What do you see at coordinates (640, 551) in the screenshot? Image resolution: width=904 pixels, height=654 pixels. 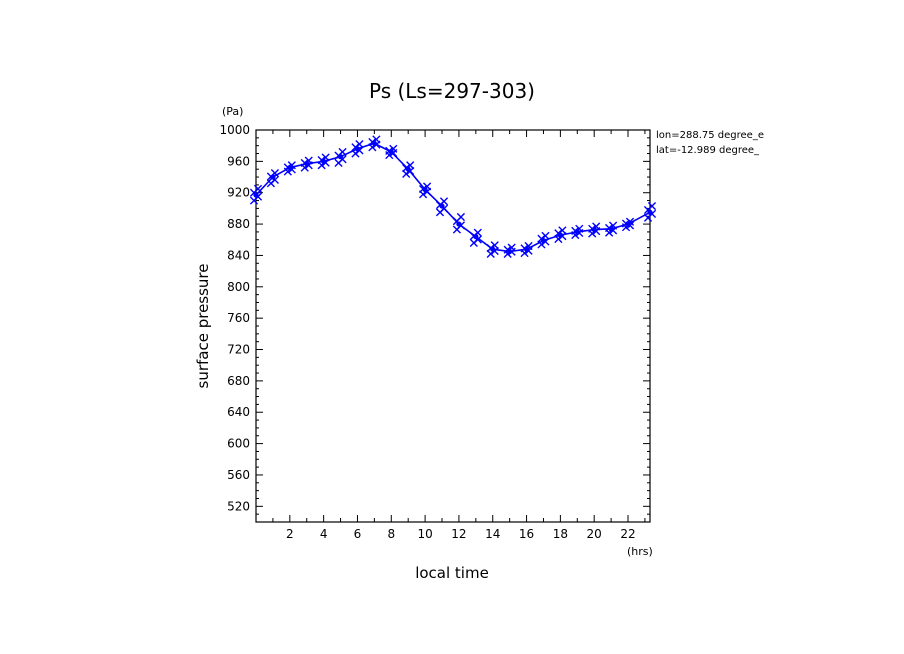 I see `x-axis-unit: (hrs)` at bounding box center [640, 551].